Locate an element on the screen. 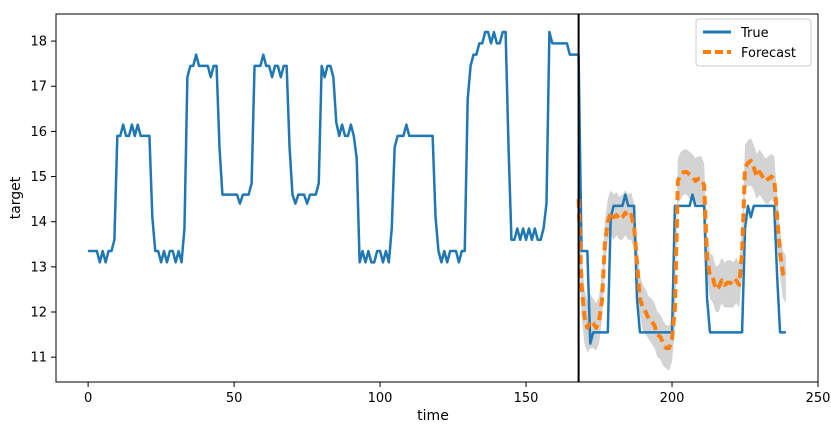 The image size is (831, 434). x-axis-title: time is located at coordinates (433, 416).